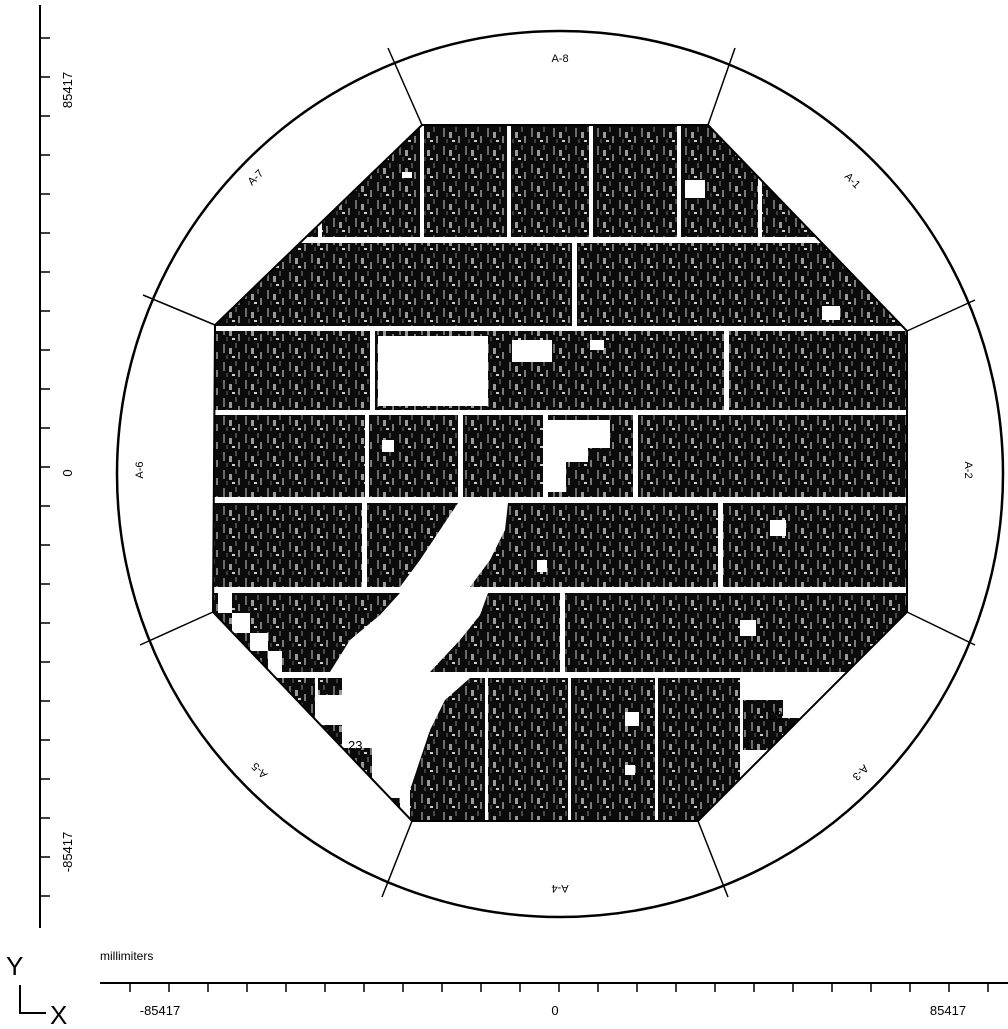 Image resolution: width=1008 pixels, height=1029 pixels. I want to click on y-tick-label: 0, so click(67, 472).